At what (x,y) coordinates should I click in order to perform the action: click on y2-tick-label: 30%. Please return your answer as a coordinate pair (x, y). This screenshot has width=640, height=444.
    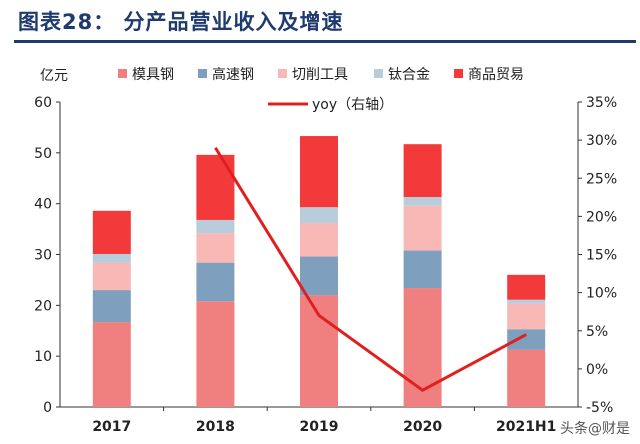
    Looking at the image, I should click on (601, 141).